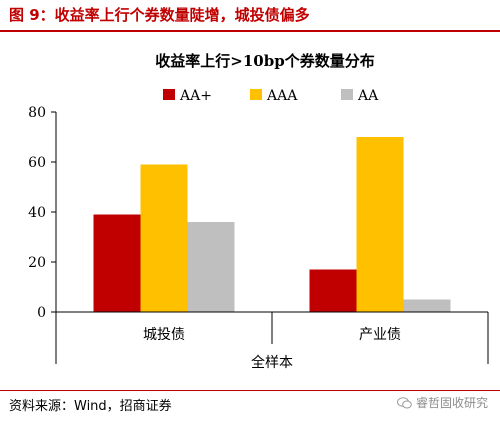 This screenshot has width=500, height=422. Describe the element at coordinates (164, 335) in the screenshot. I see `x-category-label: 城投债` at that location.